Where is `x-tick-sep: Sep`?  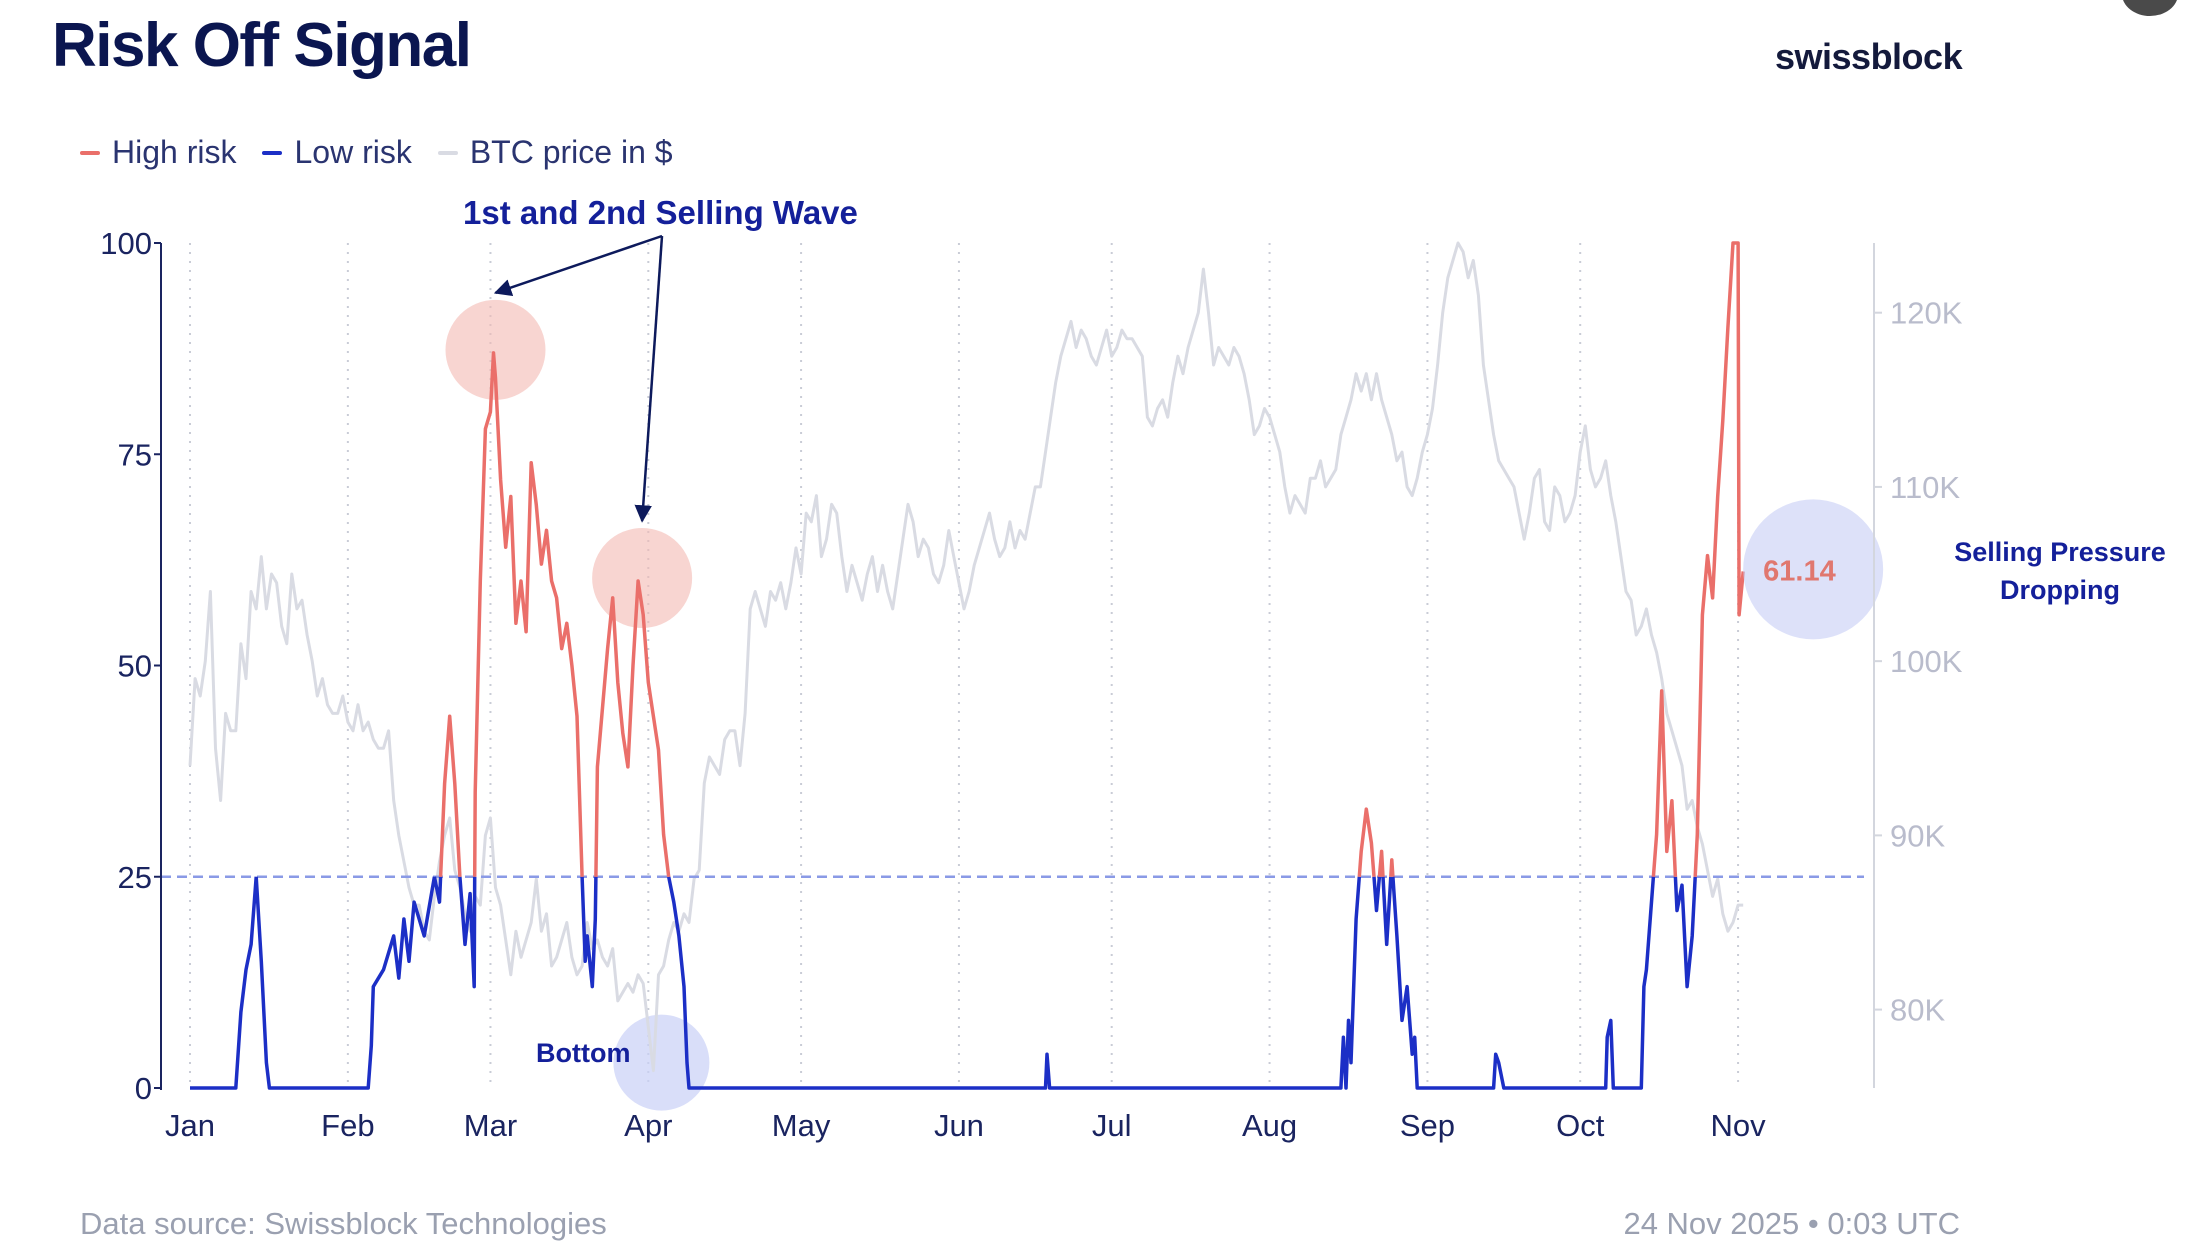 x-tick-sep: Sep is located at coordinates (1427, 1125).